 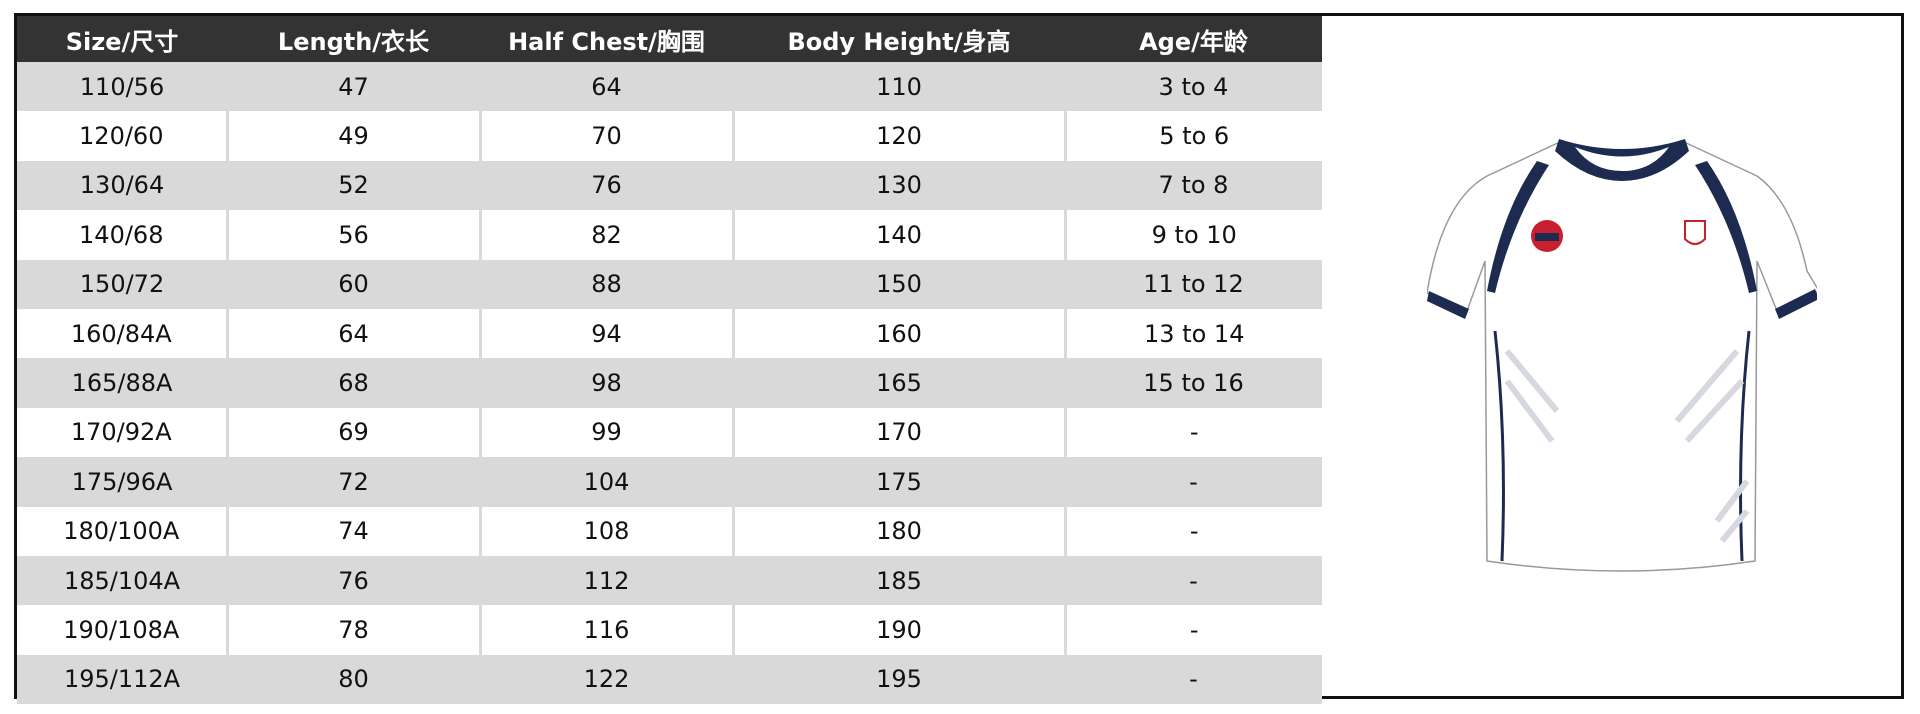 What do you see at coordinates (1193, 383) in the screenshot?
I see `table-cell: 15 to 16` at bounding box center [1193, 383].